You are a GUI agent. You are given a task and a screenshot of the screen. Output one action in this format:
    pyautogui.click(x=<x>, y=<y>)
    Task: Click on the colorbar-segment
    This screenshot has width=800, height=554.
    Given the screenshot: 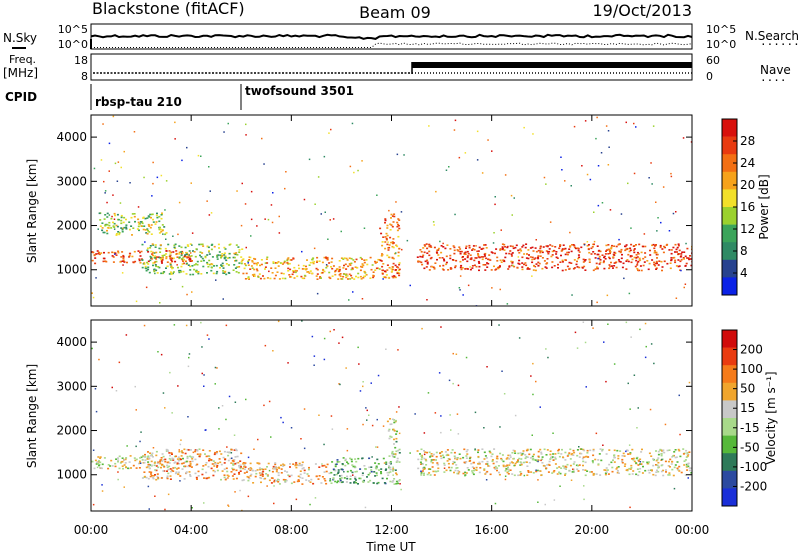 What is the action you would take?
    pyautogui.click(x=729, y=479)
    